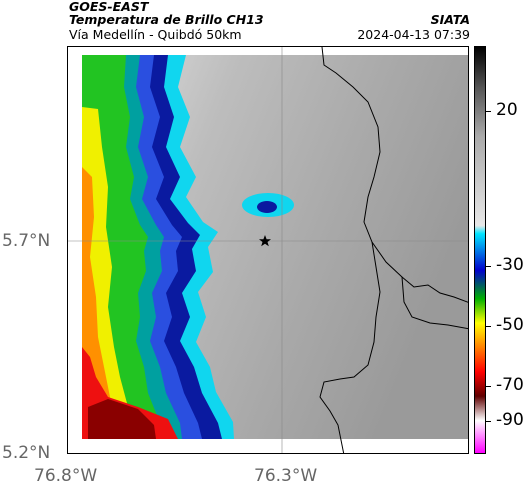  What do you see at coordinates (109, 7) in the screenshot?
I see `satellite-label: GOES-EAST` at bounding box center [109, 7].